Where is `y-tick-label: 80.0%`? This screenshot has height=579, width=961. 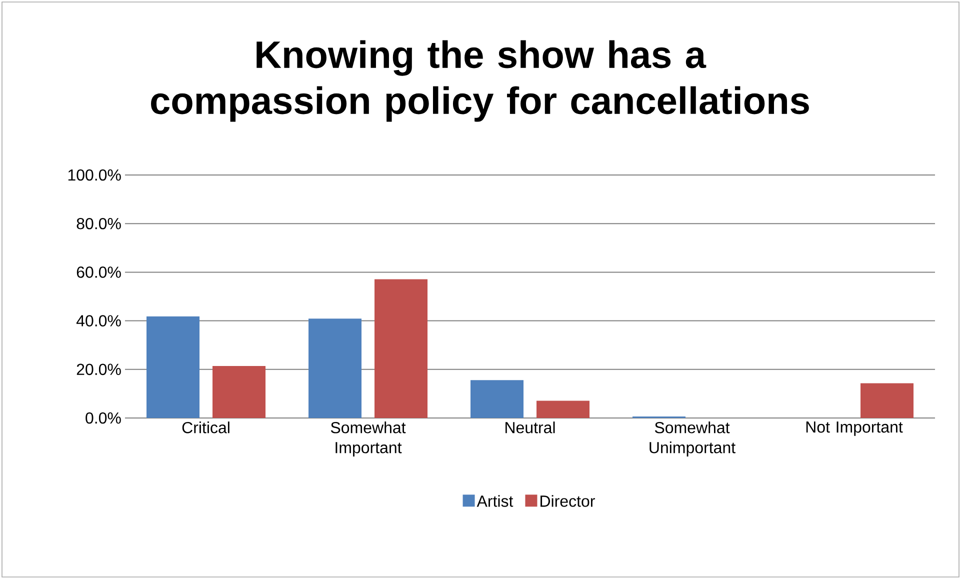 y-tick-label: 80.0% is located at coordinates (98, 224).